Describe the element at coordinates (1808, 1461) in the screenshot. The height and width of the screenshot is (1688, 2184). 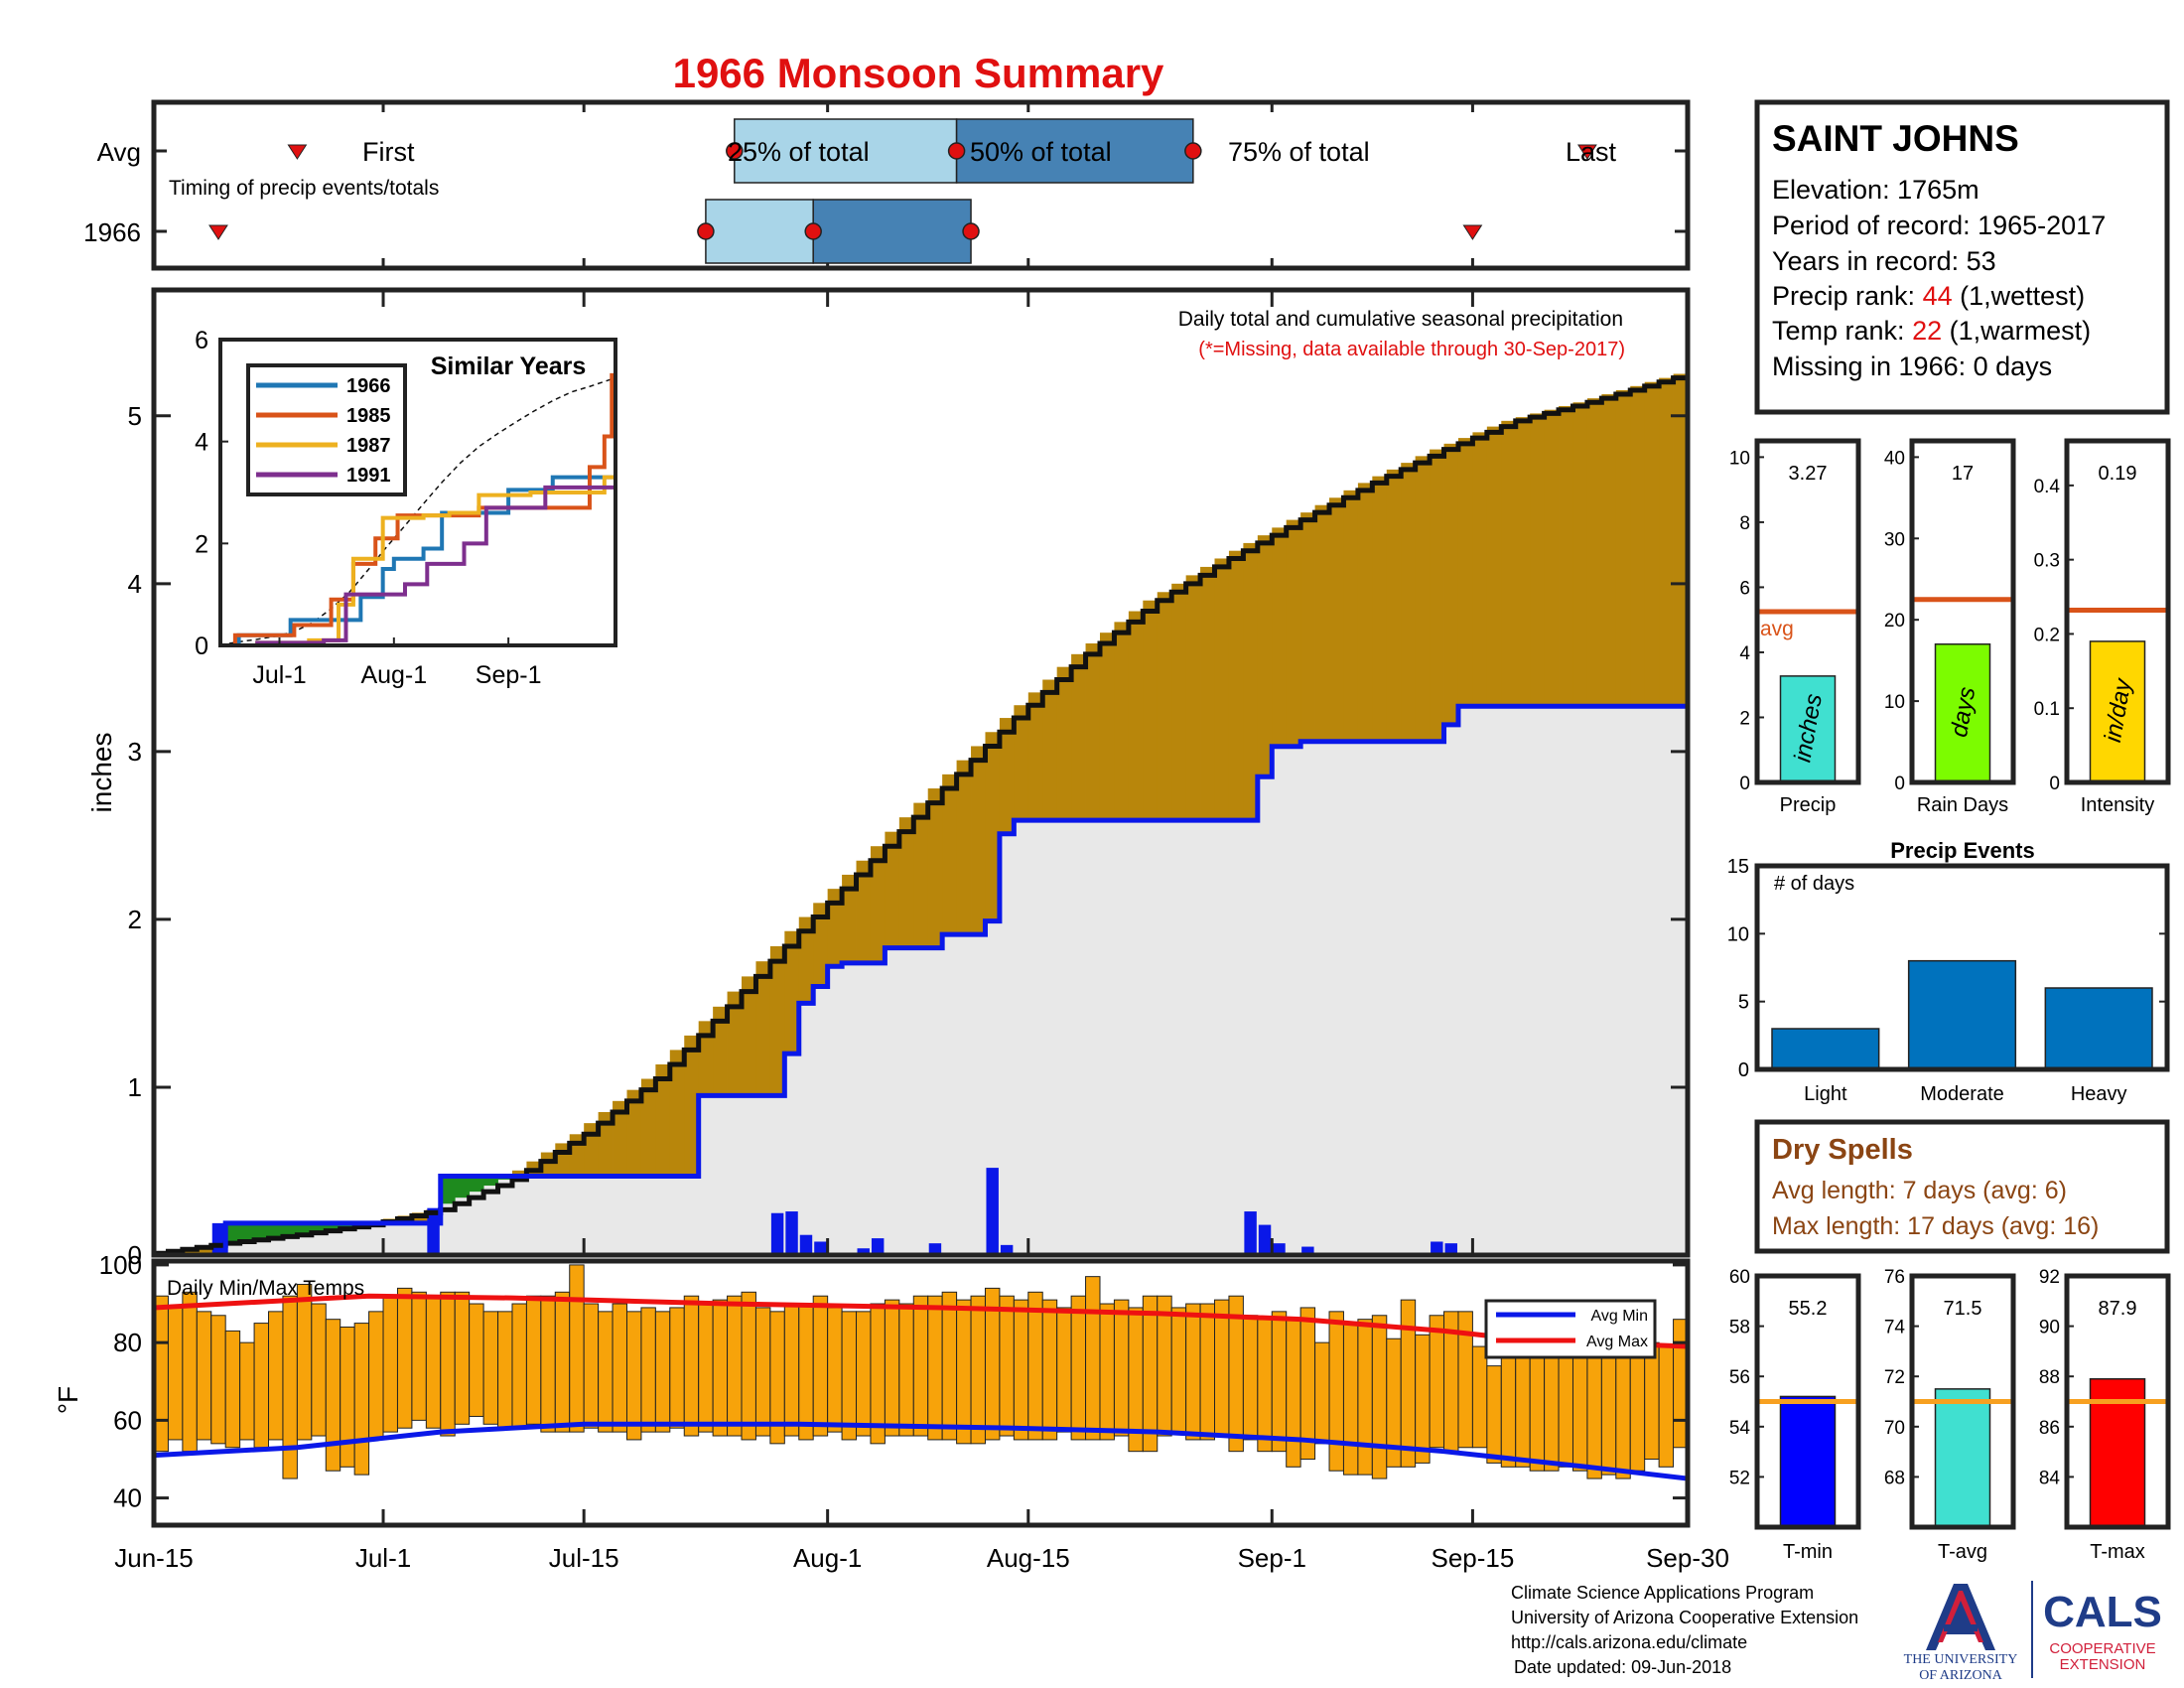
I see `temp-totals-bar-t-min` at that location.